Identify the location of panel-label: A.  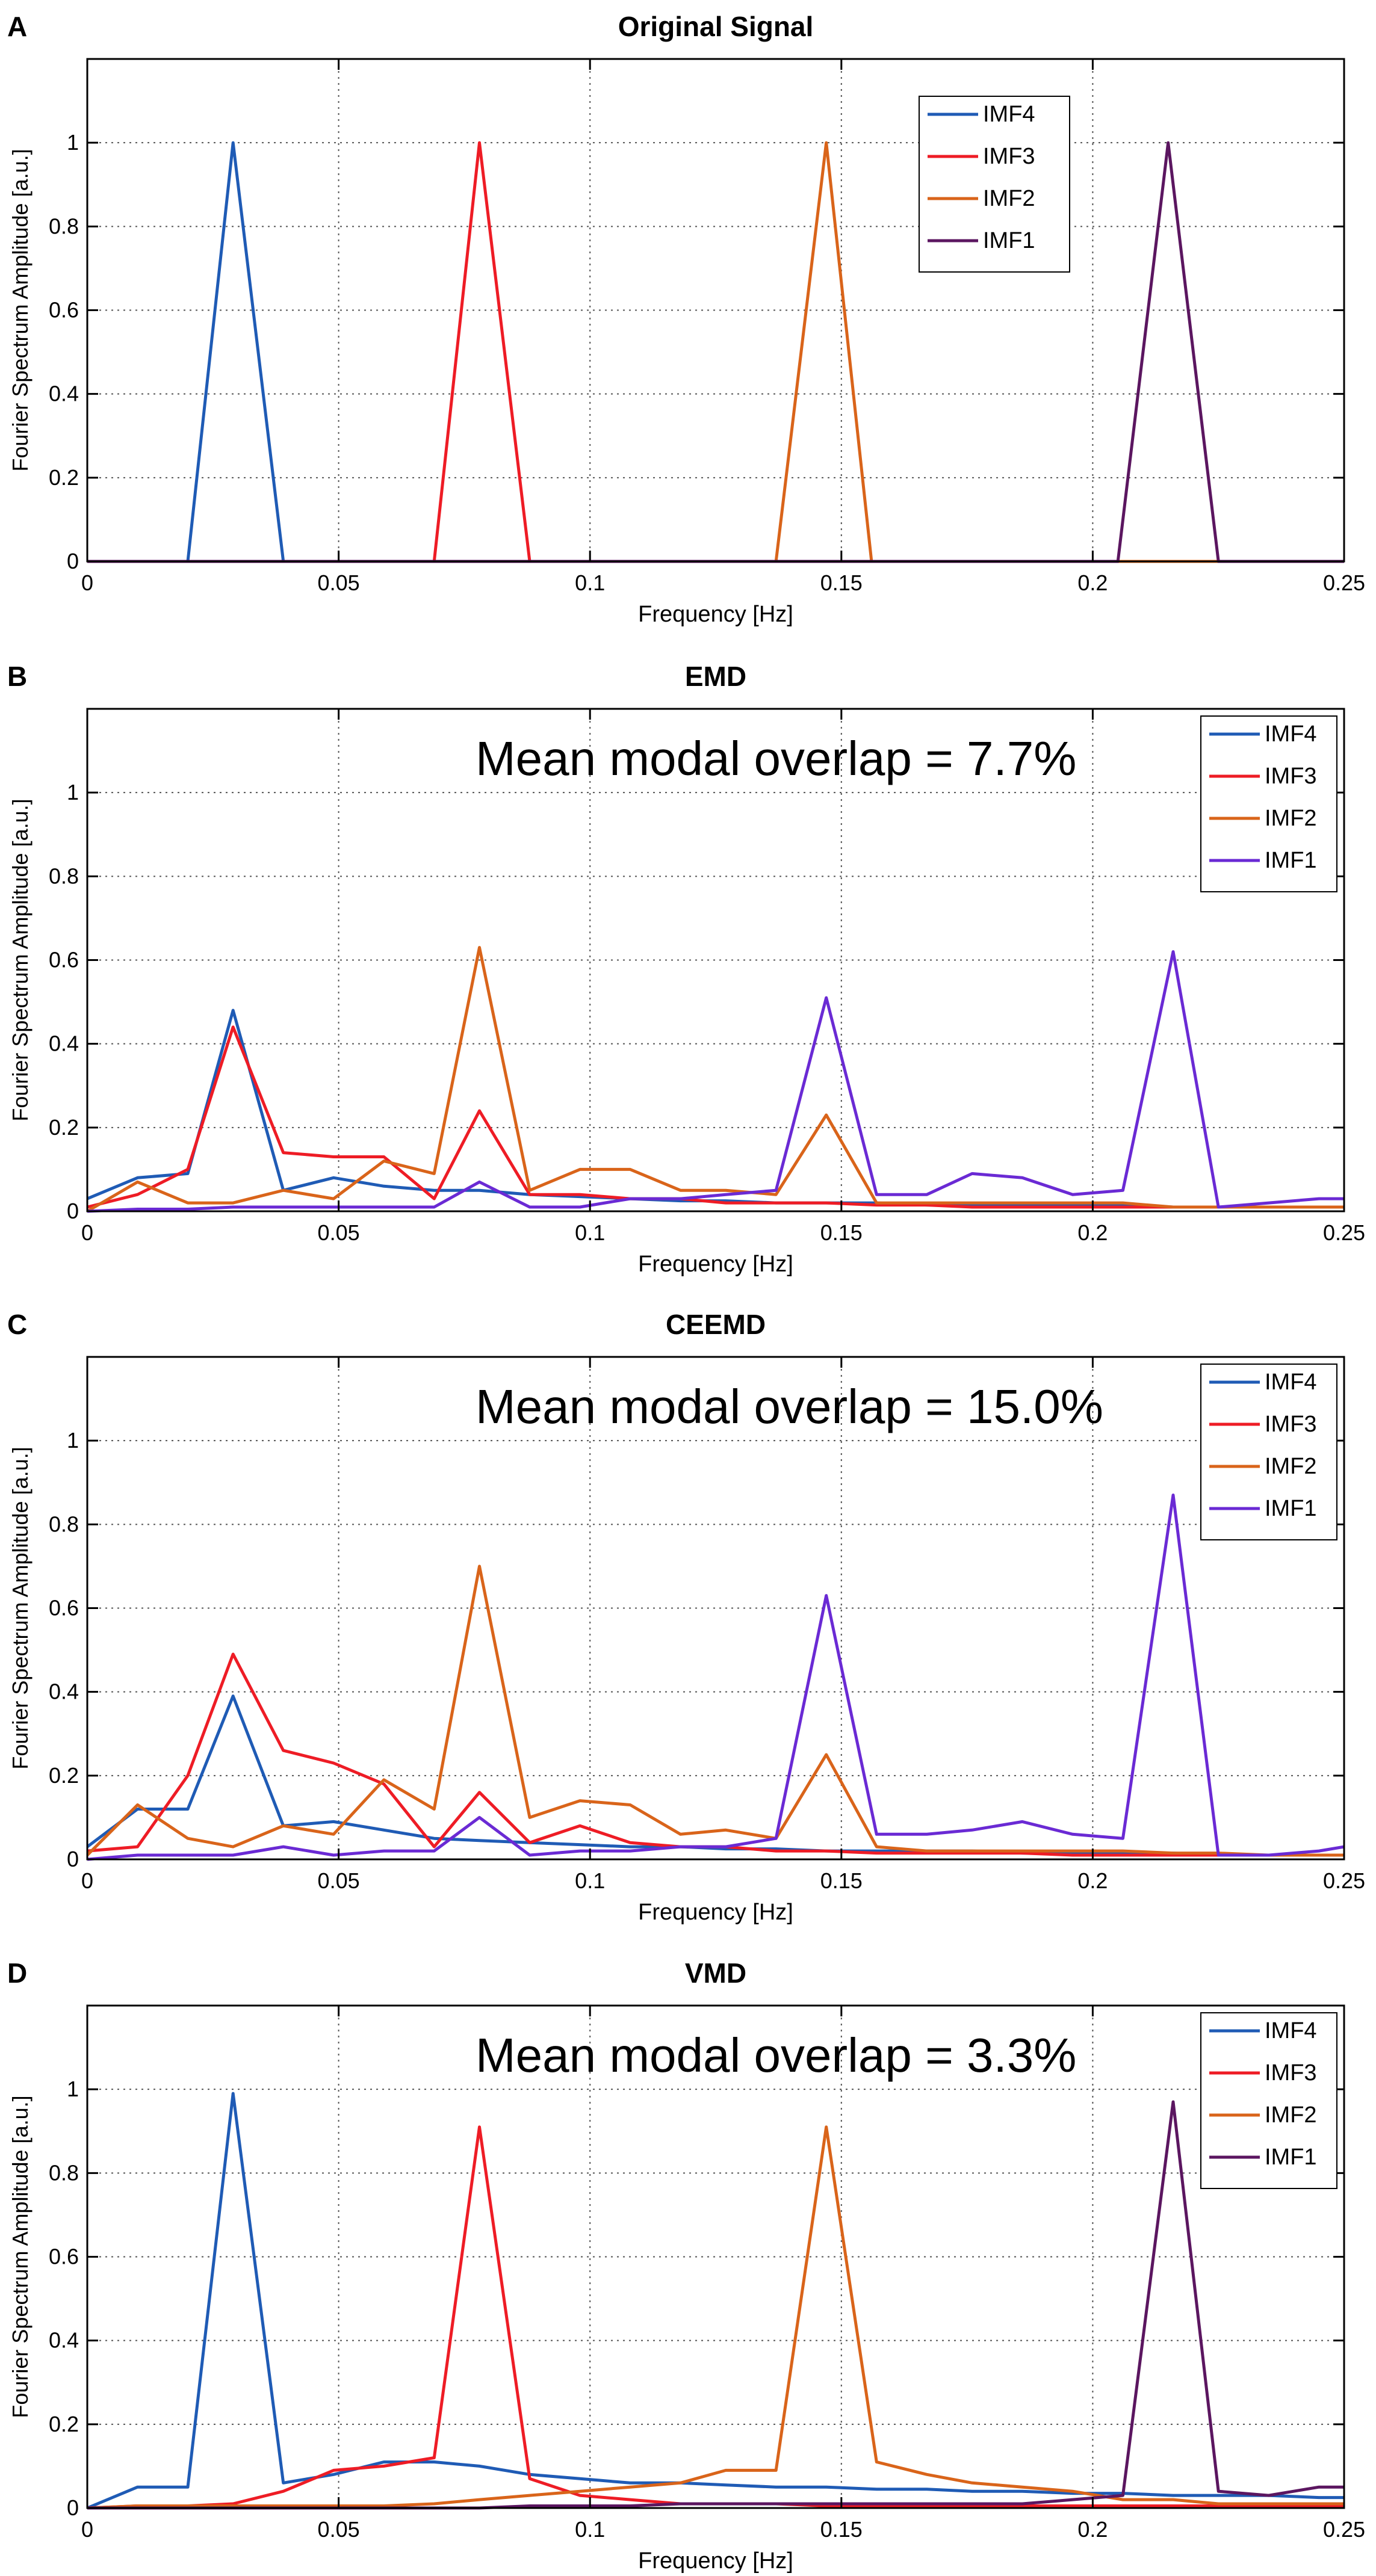
(17, 26).